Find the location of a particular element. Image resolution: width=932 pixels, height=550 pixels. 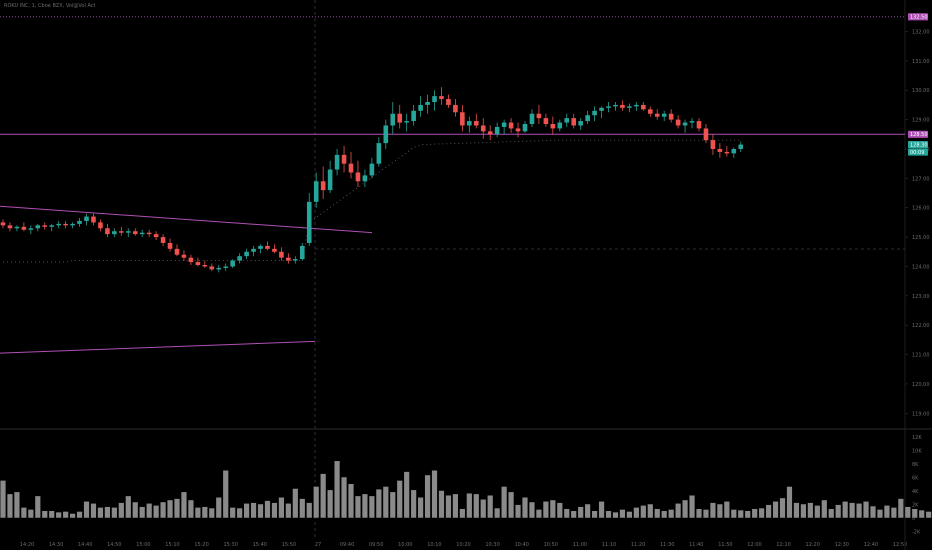

chart-title: ROKU INC, 1, Cboe BZX, Vol@Vol Act is located at coordinates (50, 6).